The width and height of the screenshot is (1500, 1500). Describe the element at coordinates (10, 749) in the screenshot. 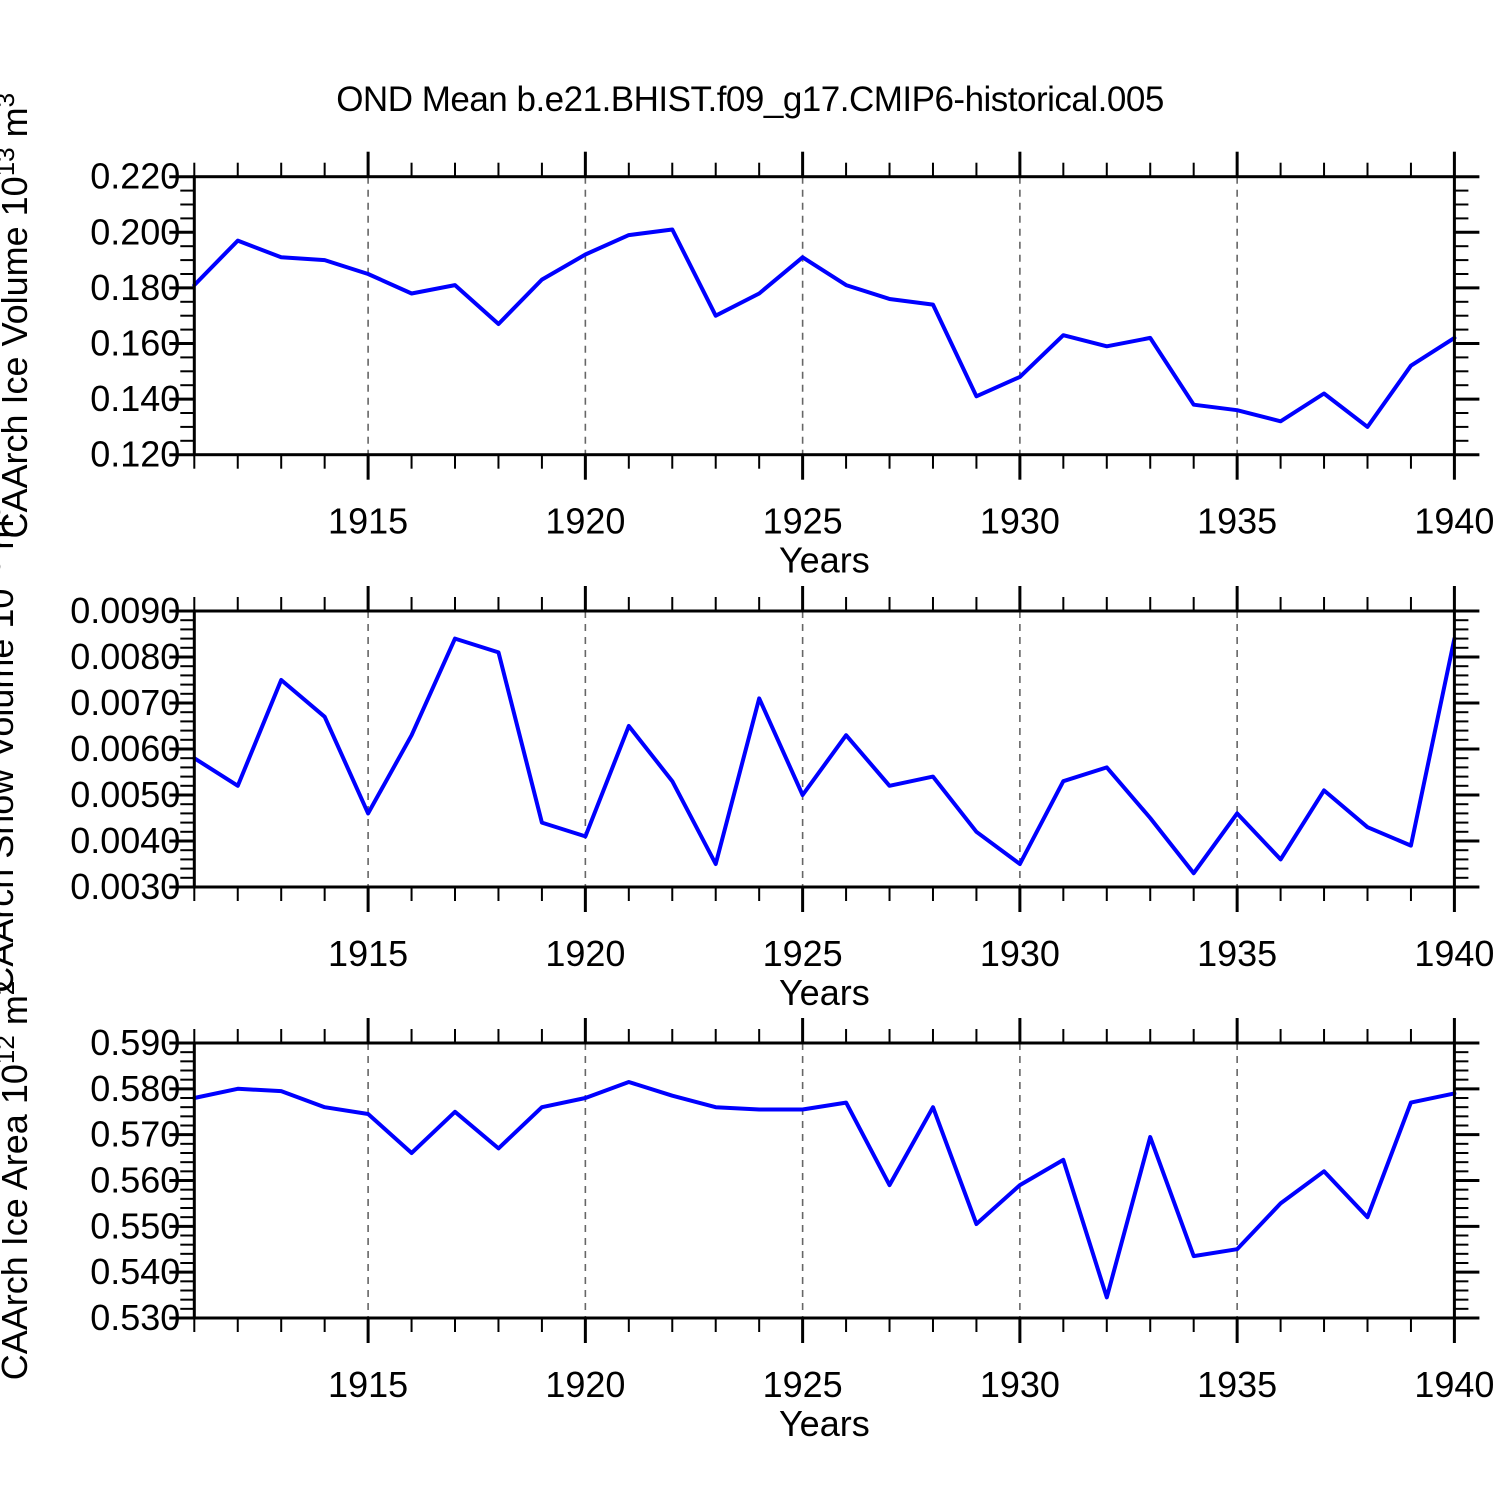

I see `y-axis-title: CAArch Snow Volume 1013 m3` at that location.